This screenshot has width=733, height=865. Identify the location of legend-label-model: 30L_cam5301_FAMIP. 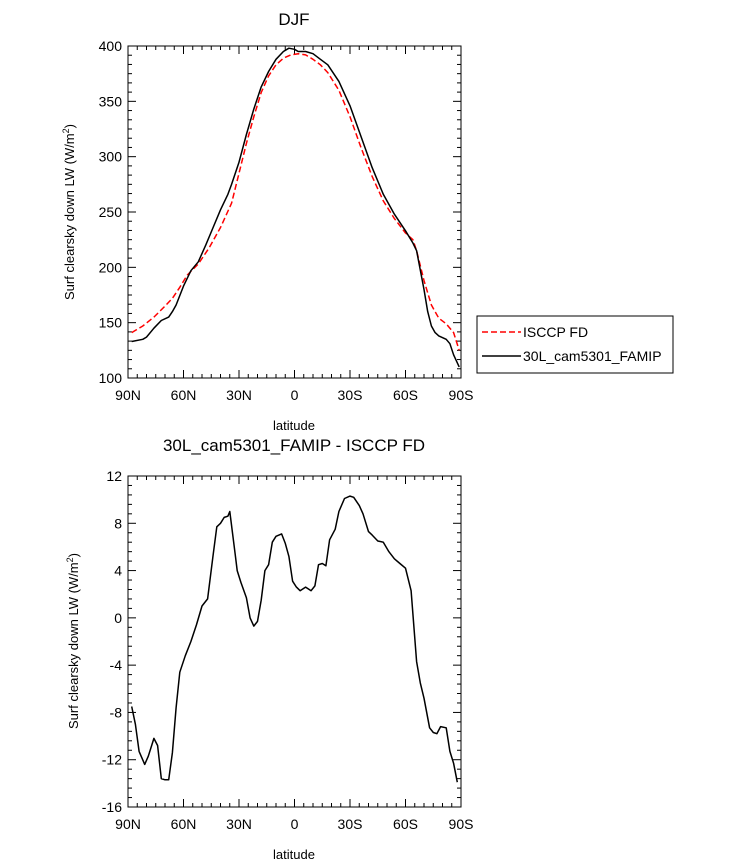
(592, 356).